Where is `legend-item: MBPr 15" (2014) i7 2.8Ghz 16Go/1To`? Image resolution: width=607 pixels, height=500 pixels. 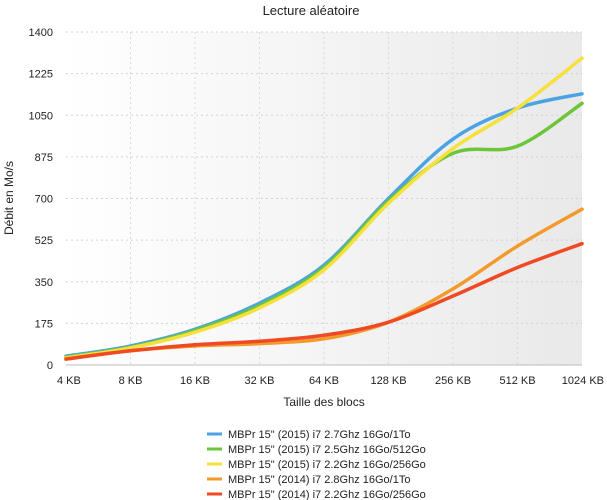
legend-item: MBPr 15" (2014) i7 2.8Ghz 16Go/1To is located at coordinates (308, 480).